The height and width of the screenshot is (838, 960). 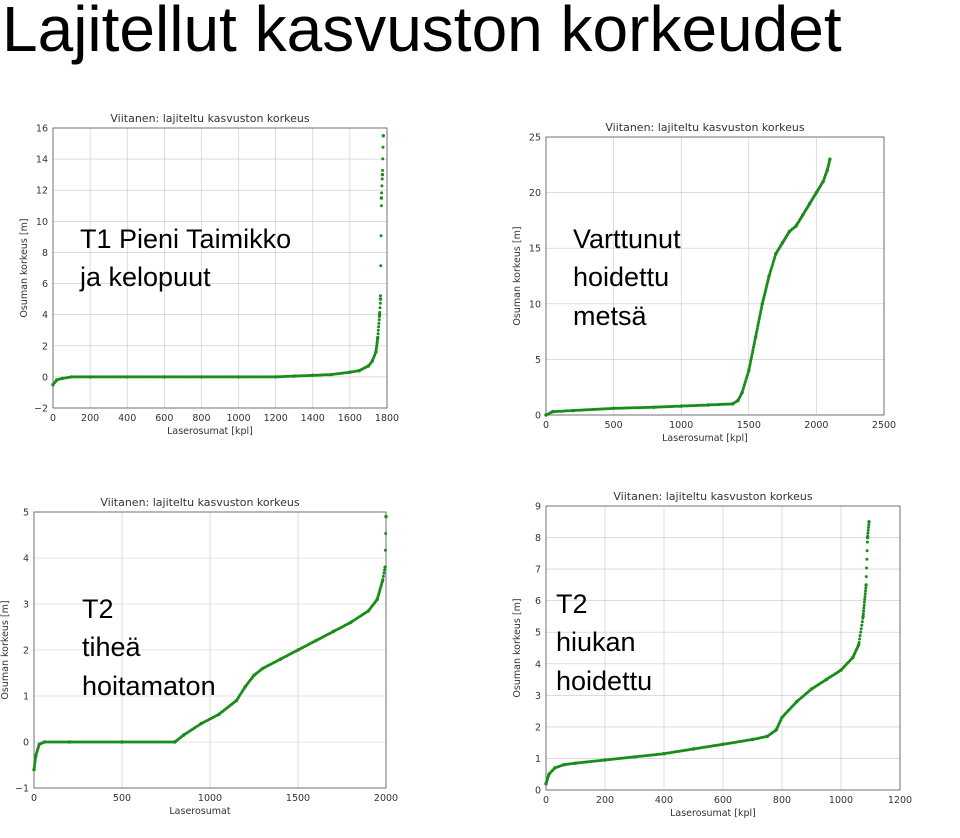 I want to click on x-tick-label: 400, so click(x=664, y=800).